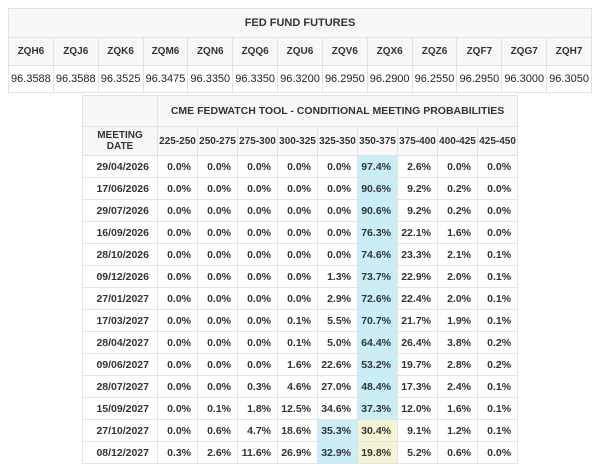 This screenshot has height=464, width=600. Describe the element at coordinates (300, 23) in the screenshot. I see `futures-table-title: FED FUND FUTURES` at that location.